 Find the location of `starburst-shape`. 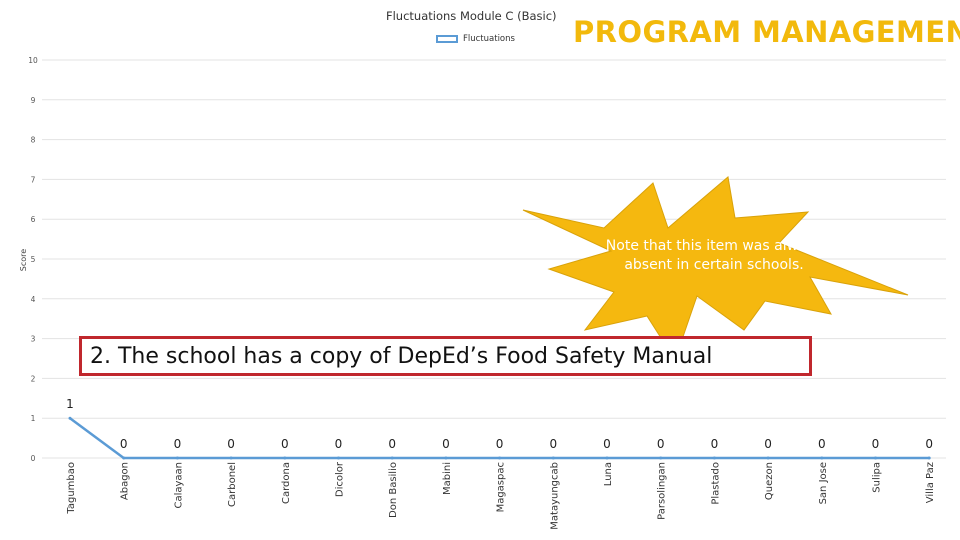

starburst-shape is located at coordinates (715, 269).